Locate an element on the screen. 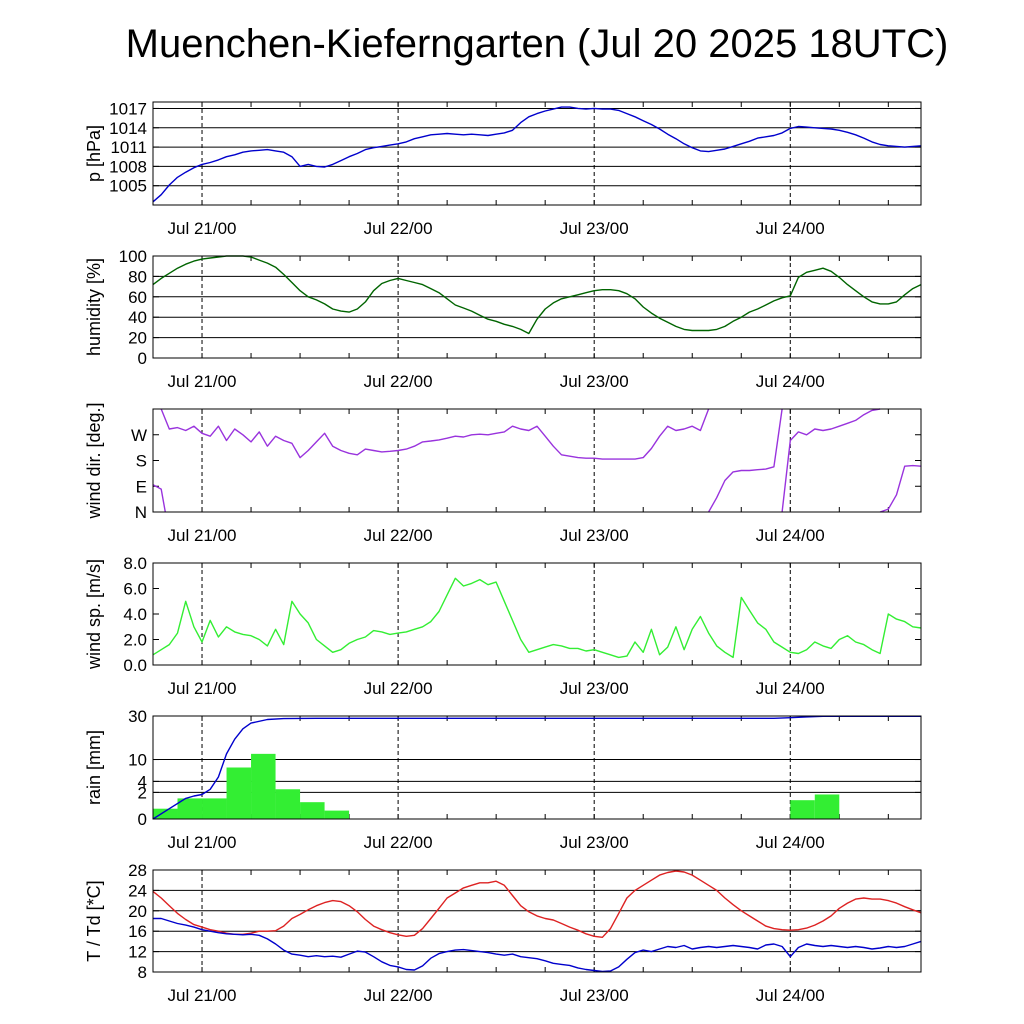  y-tick-label: 80 is located at coordinates (137, 276).